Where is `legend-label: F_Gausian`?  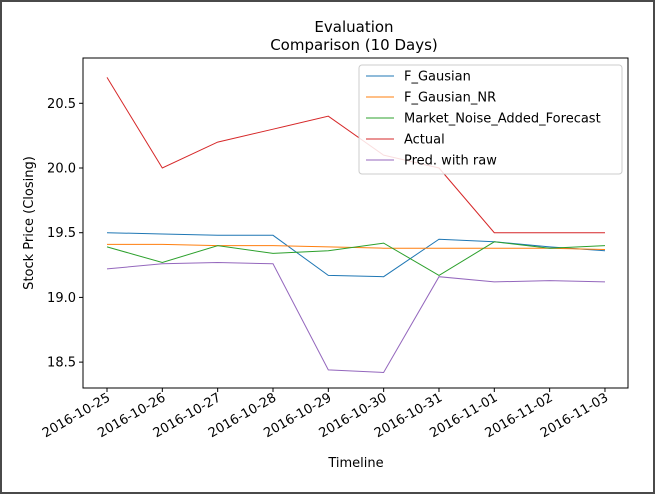 legend-label: F_Gausian is located at coordinates (437, 77).